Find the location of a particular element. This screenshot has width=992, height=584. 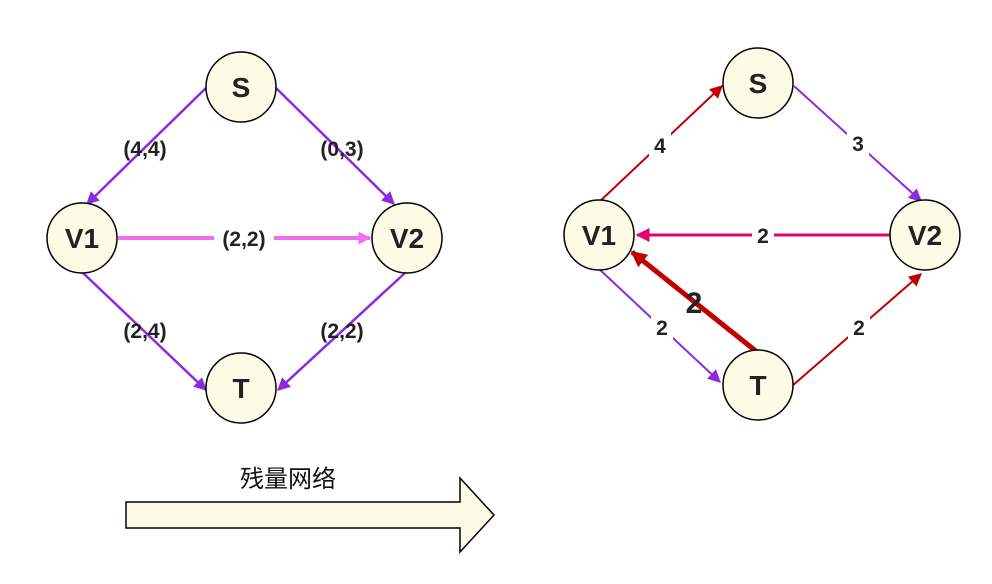

right-node-t-label: T is located at coordinates (757, 385).